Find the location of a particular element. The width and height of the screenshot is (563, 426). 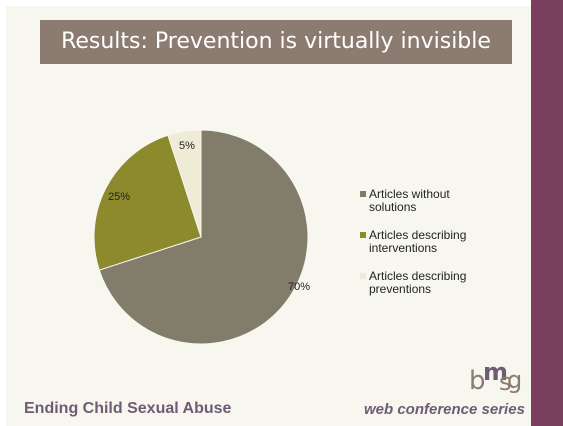

legend-label: Articles without is located at coordinates (409, 194).